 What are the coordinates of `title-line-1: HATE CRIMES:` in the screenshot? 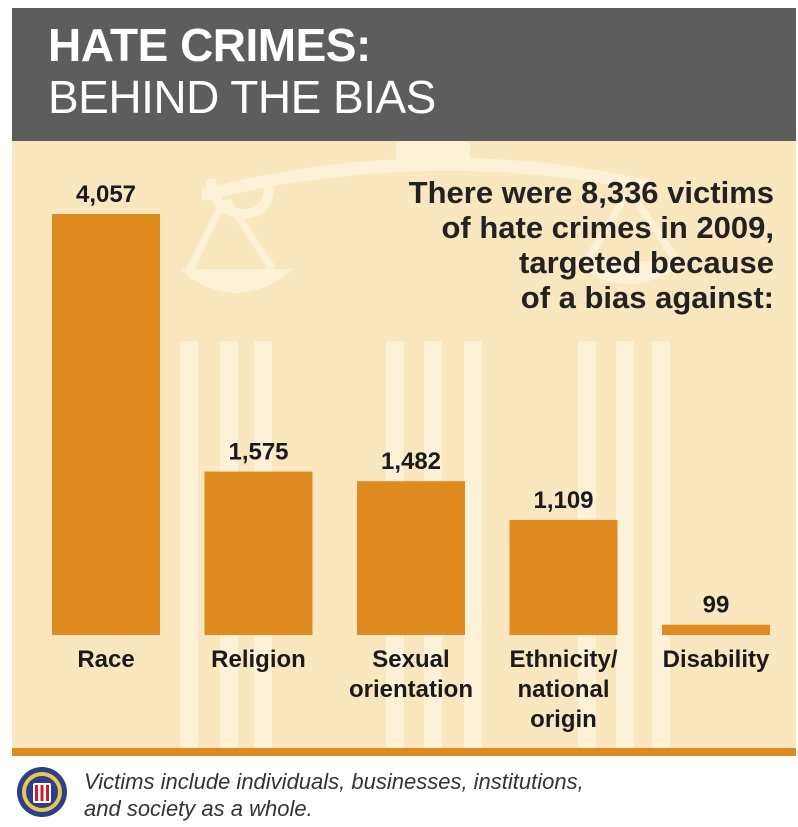 It's located at (209, 45).